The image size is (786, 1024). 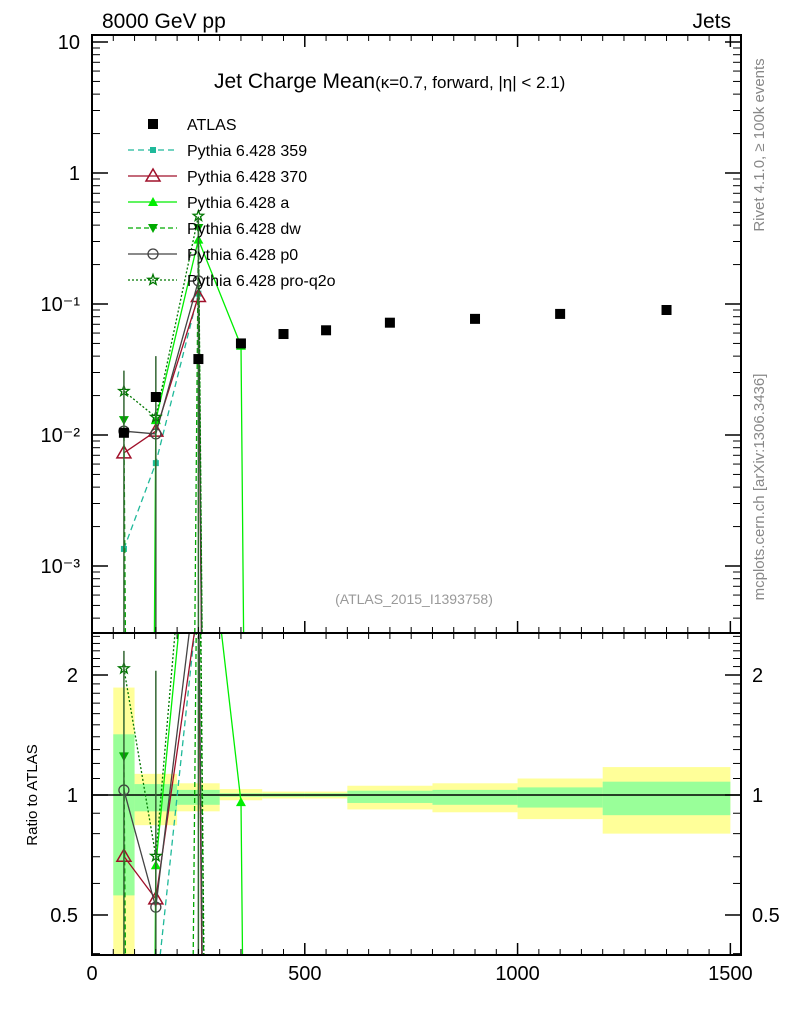 I want to click on ratio-tick-label-right: 0.5, so click(x=766, y=916).